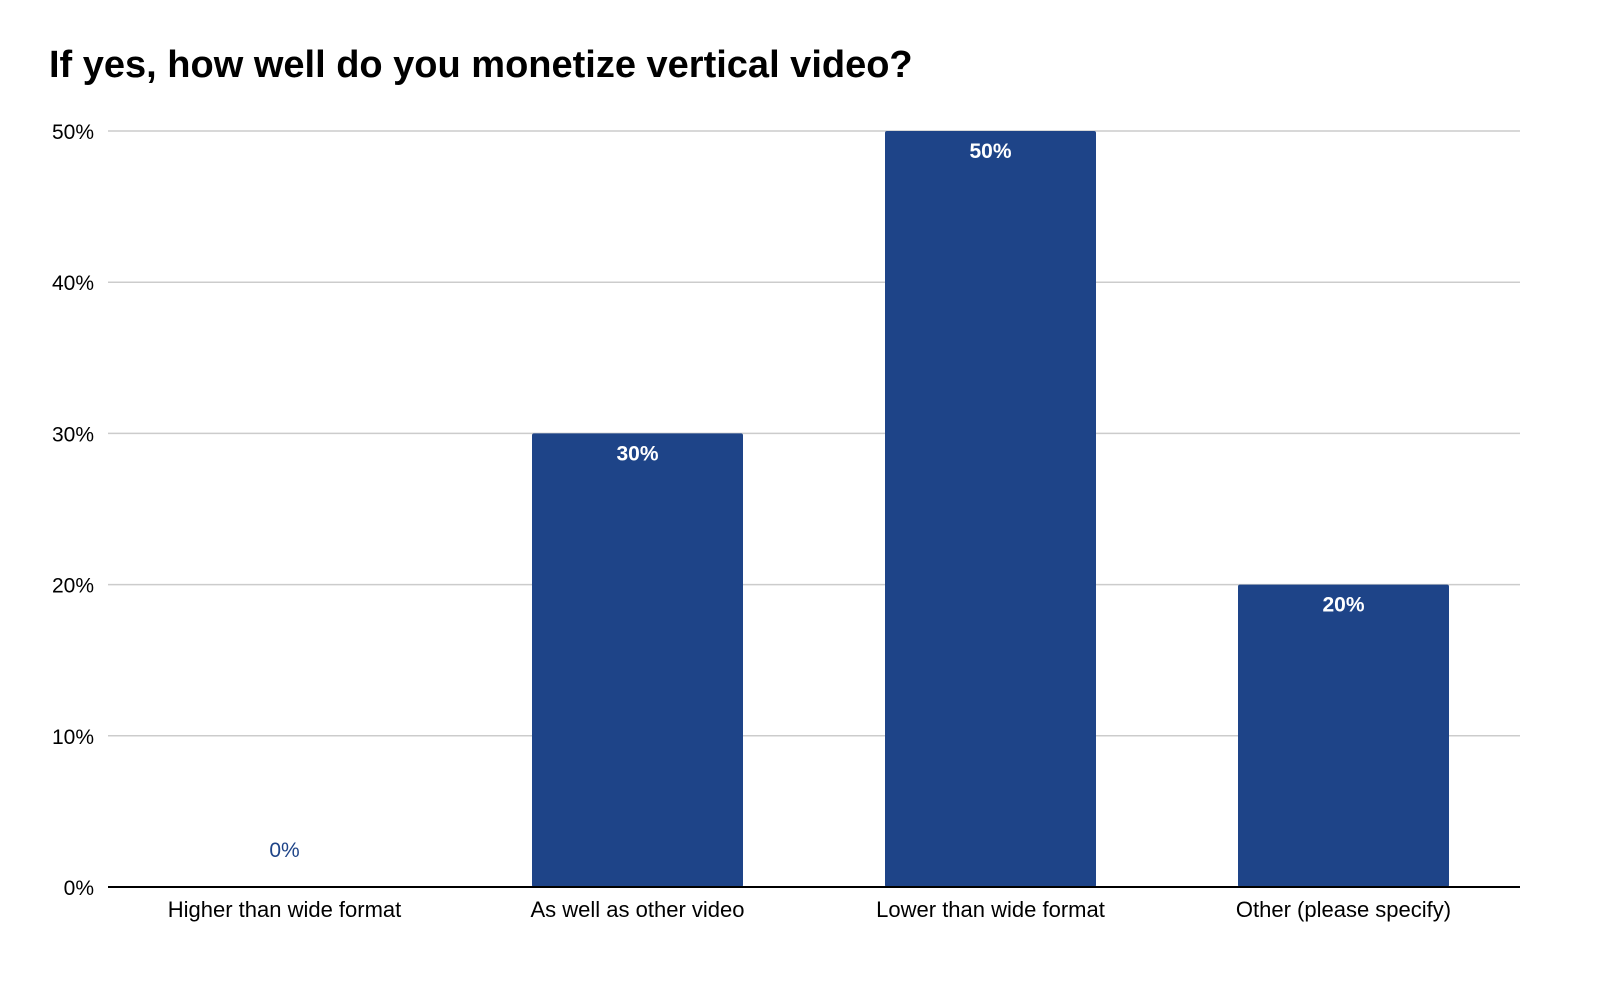 This screenshot has height=990, width=1600. Describe the element at coordinates (73, 737) in the screenshot. I see `y-tick-label: 10%` at that location.